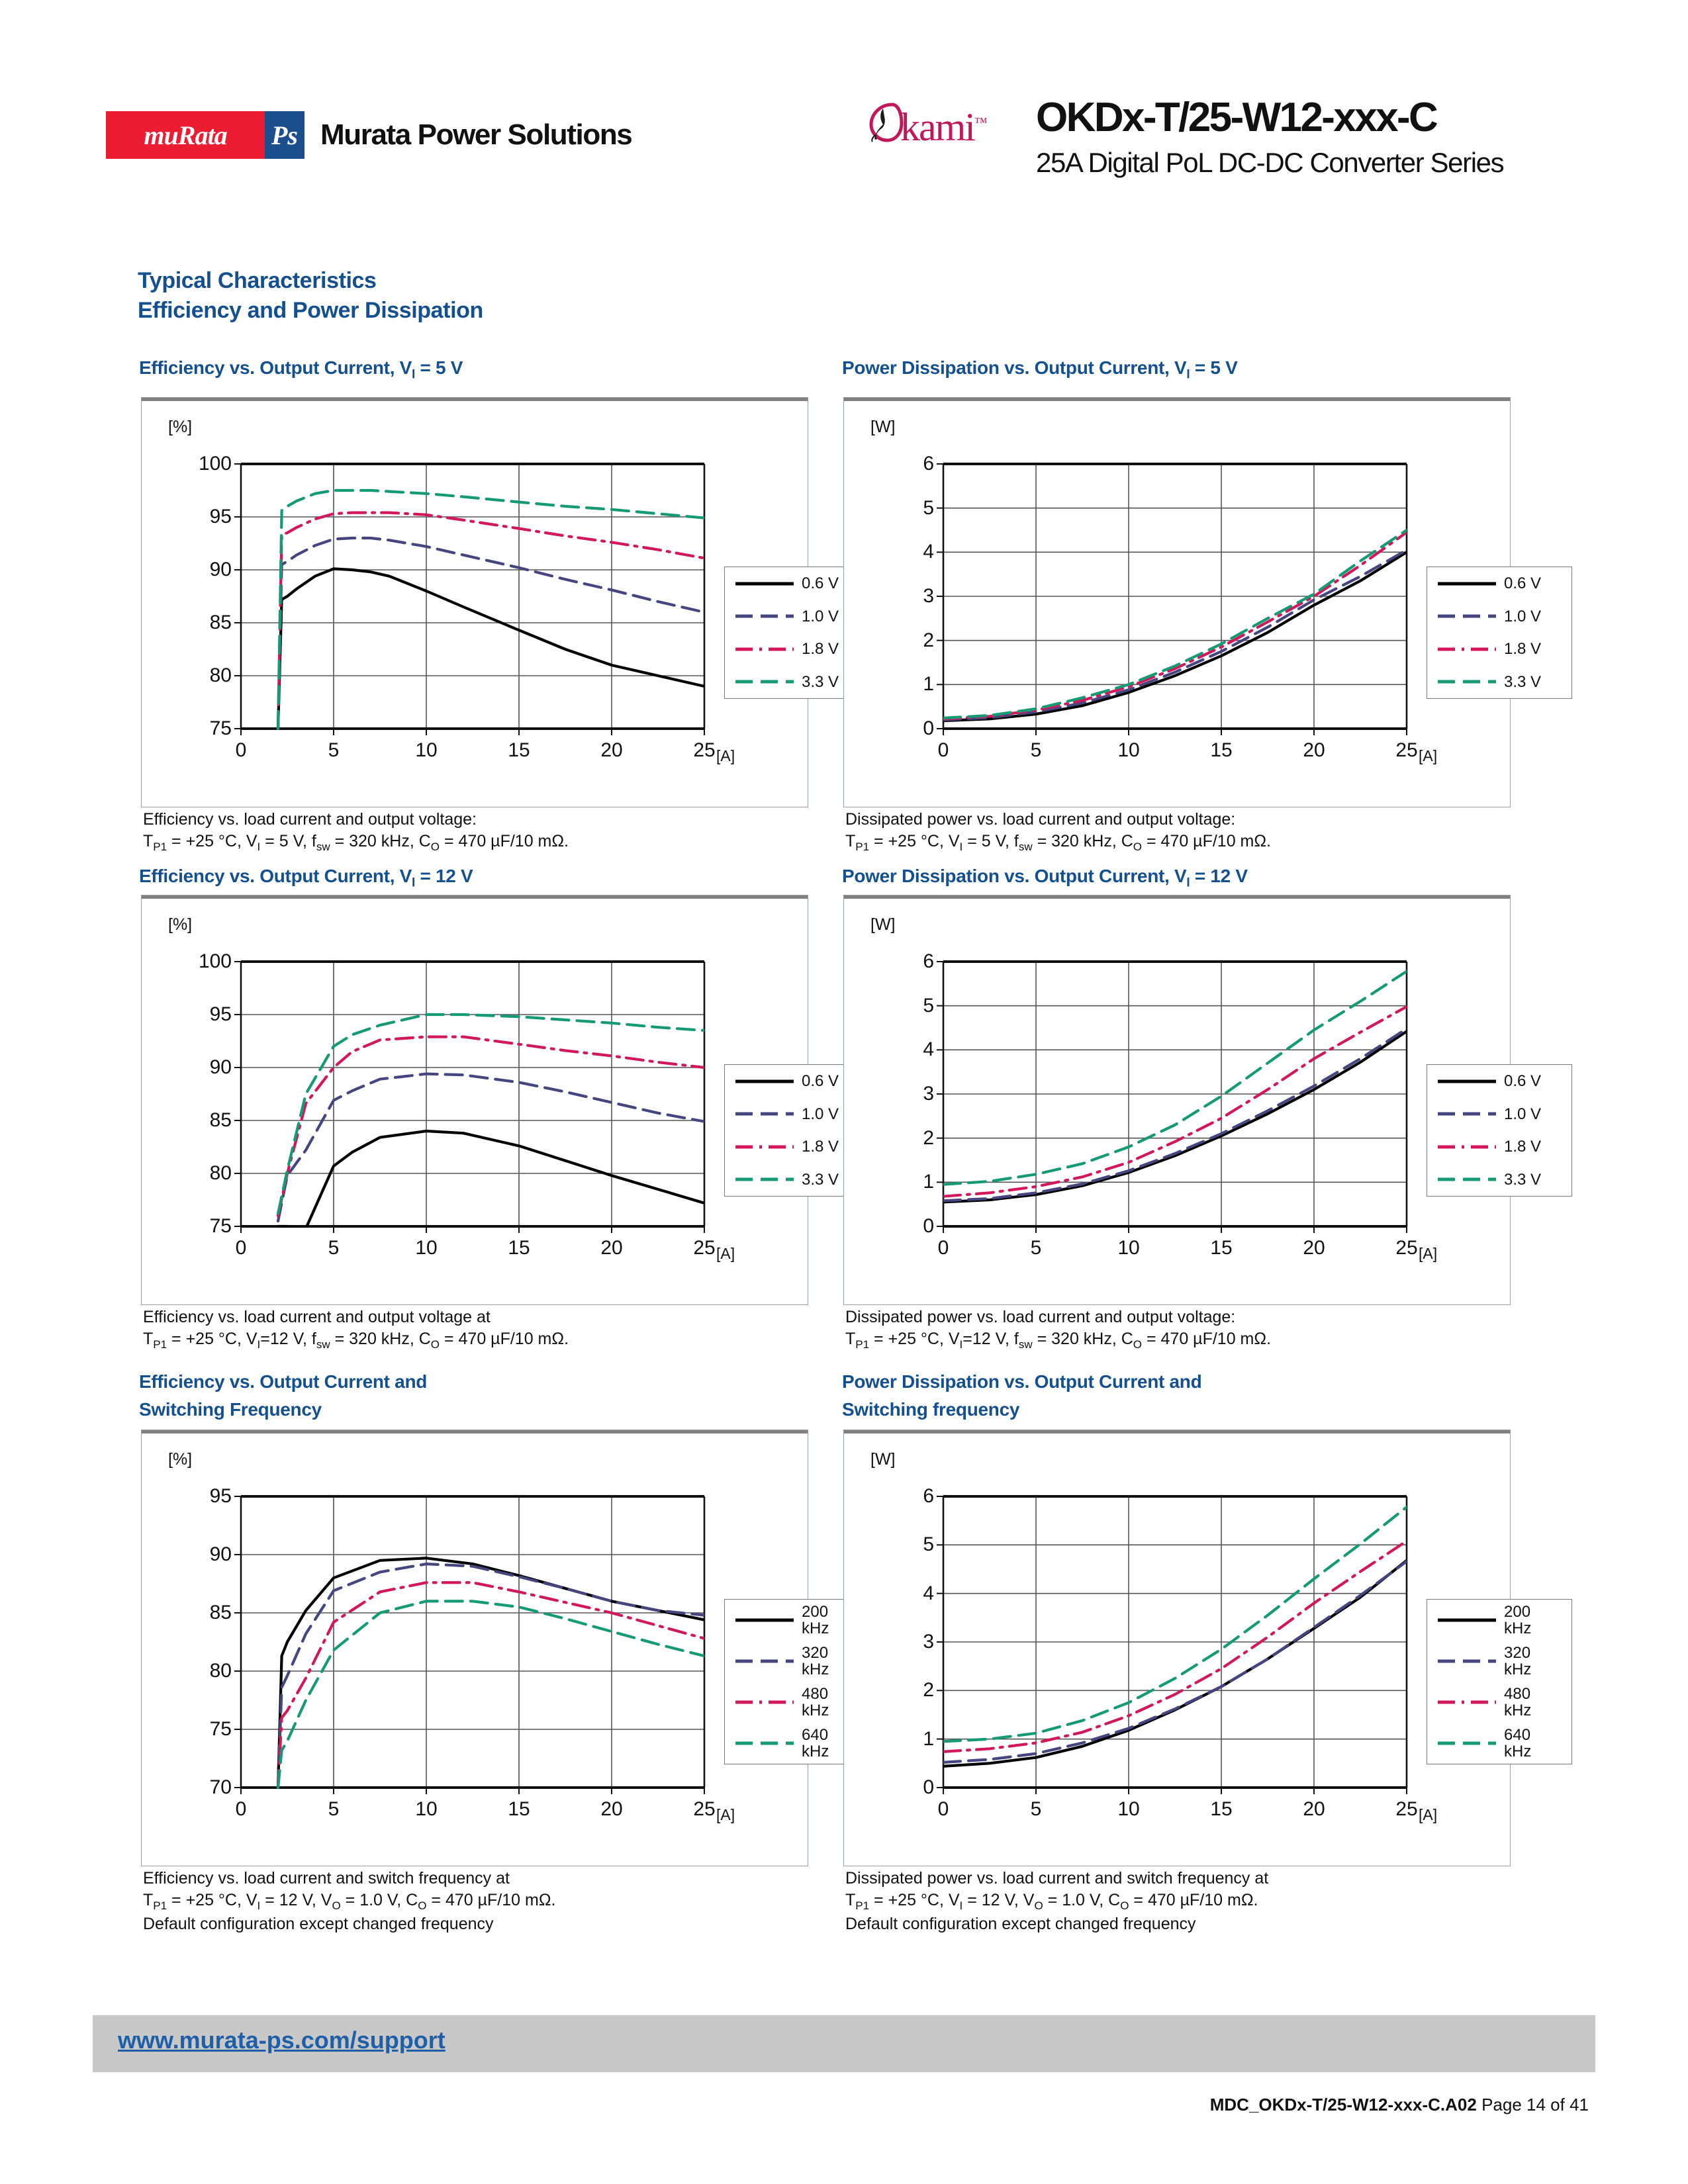 This screenshot has height=2184, width=1688. I want to click on chart-heading-pd-fsw-l1: Power Dissipation vs. Output Current and, so click(1022, 1382).